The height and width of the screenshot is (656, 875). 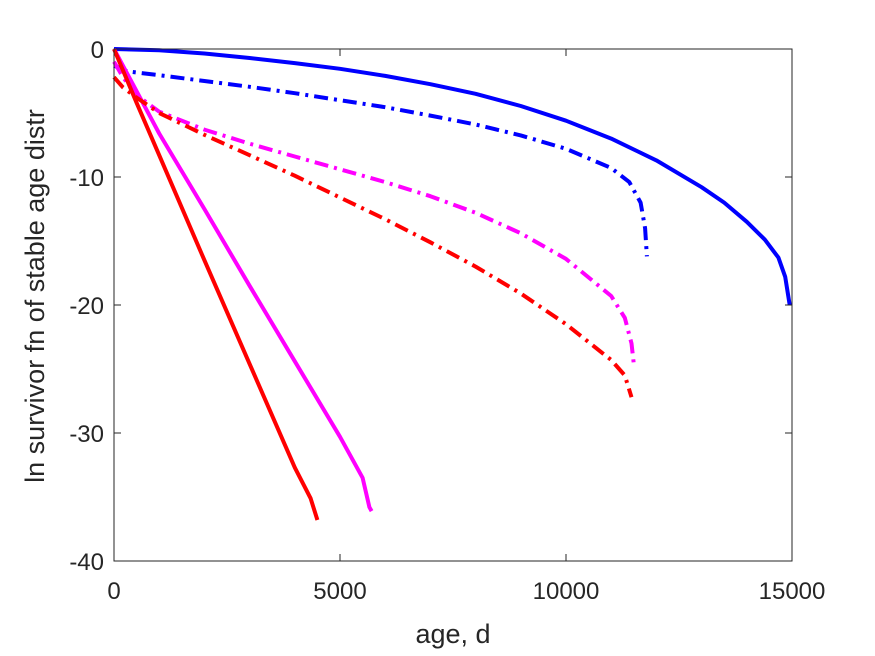 What do you see at coordinates (792, 591) in the screenshot?
I see `x-tick-label: 15000` at bounding box center [792, 591].